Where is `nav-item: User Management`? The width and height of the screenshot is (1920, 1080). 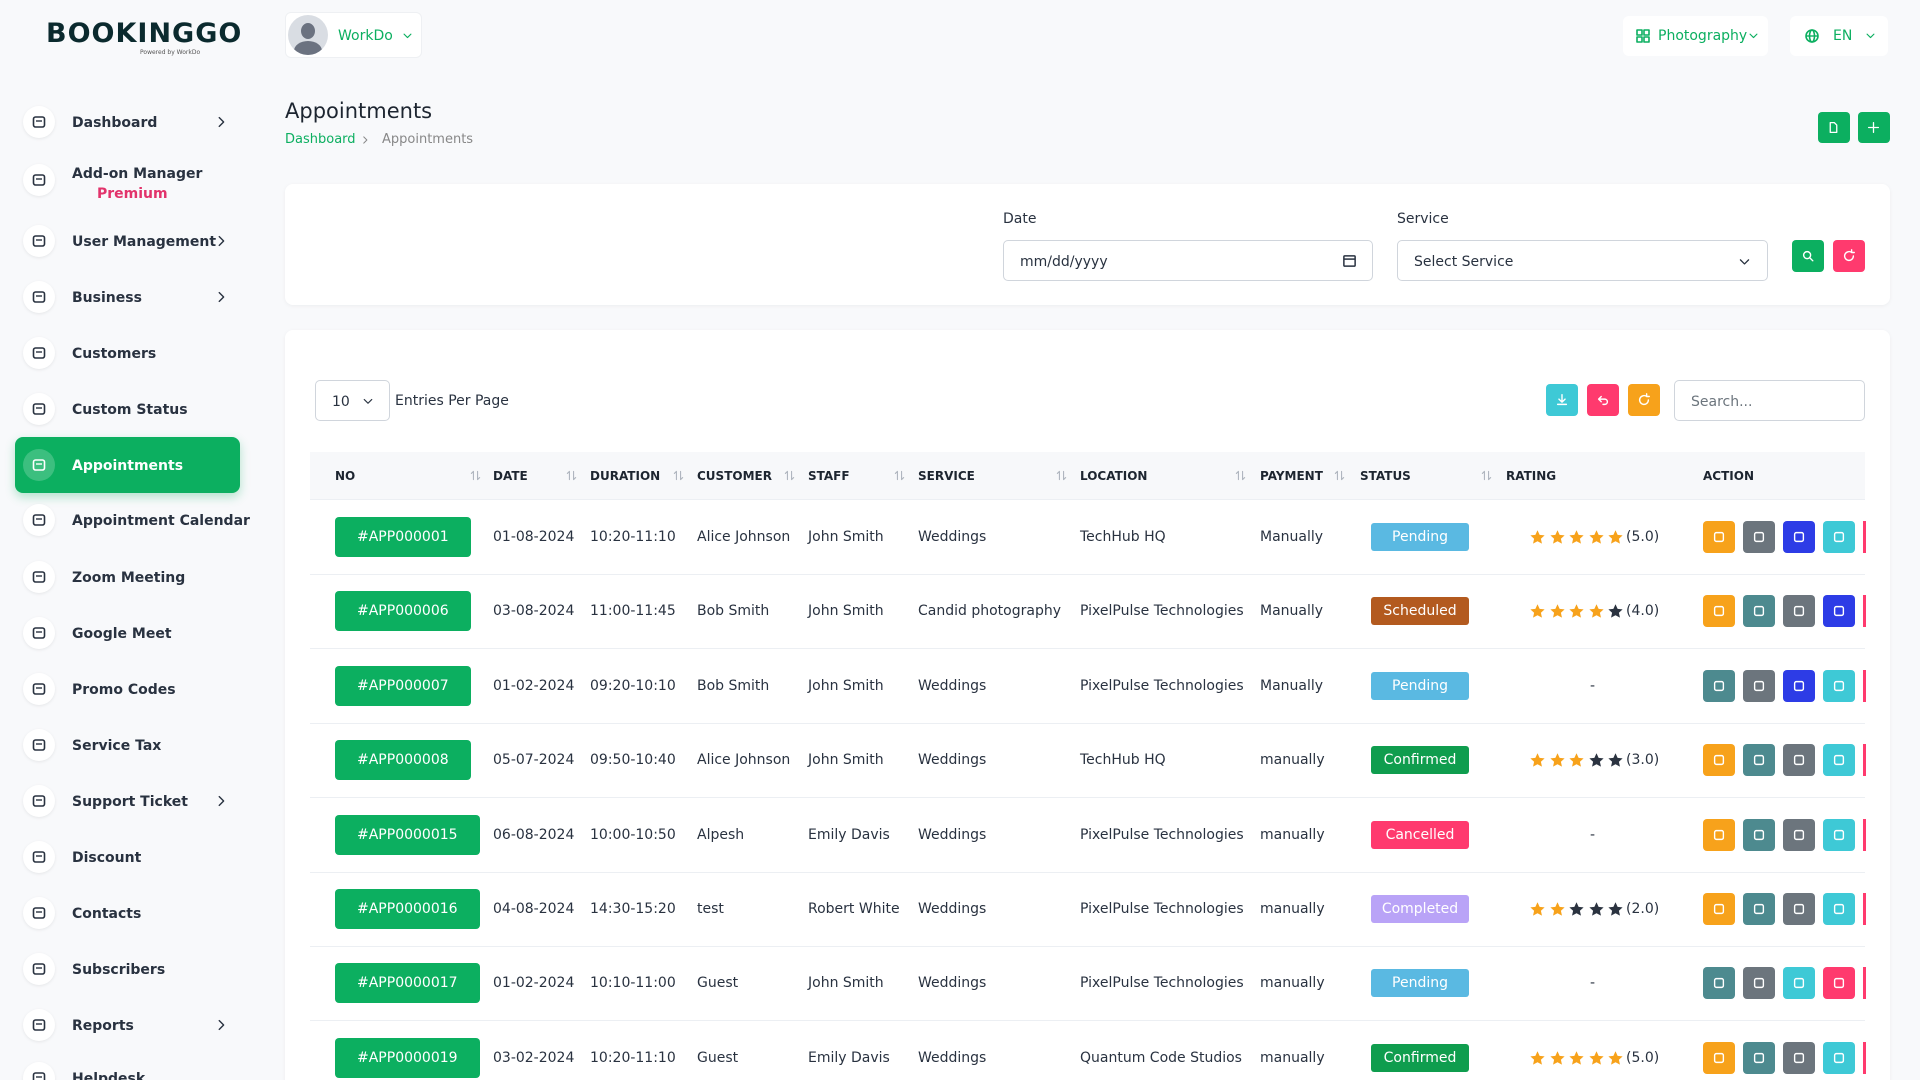
nav-item: User Management is located at coordinates (127, 241).